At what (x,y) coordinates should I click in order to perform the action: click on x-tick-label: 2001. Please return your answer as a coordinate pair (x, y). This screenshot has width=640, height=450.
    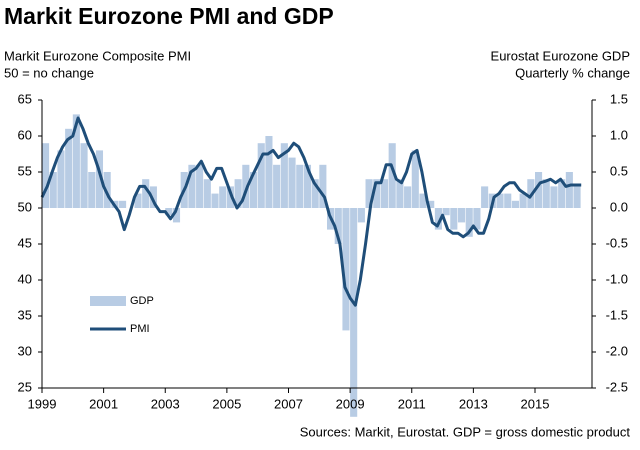
    Looking at the image, I should click on (103, 403).